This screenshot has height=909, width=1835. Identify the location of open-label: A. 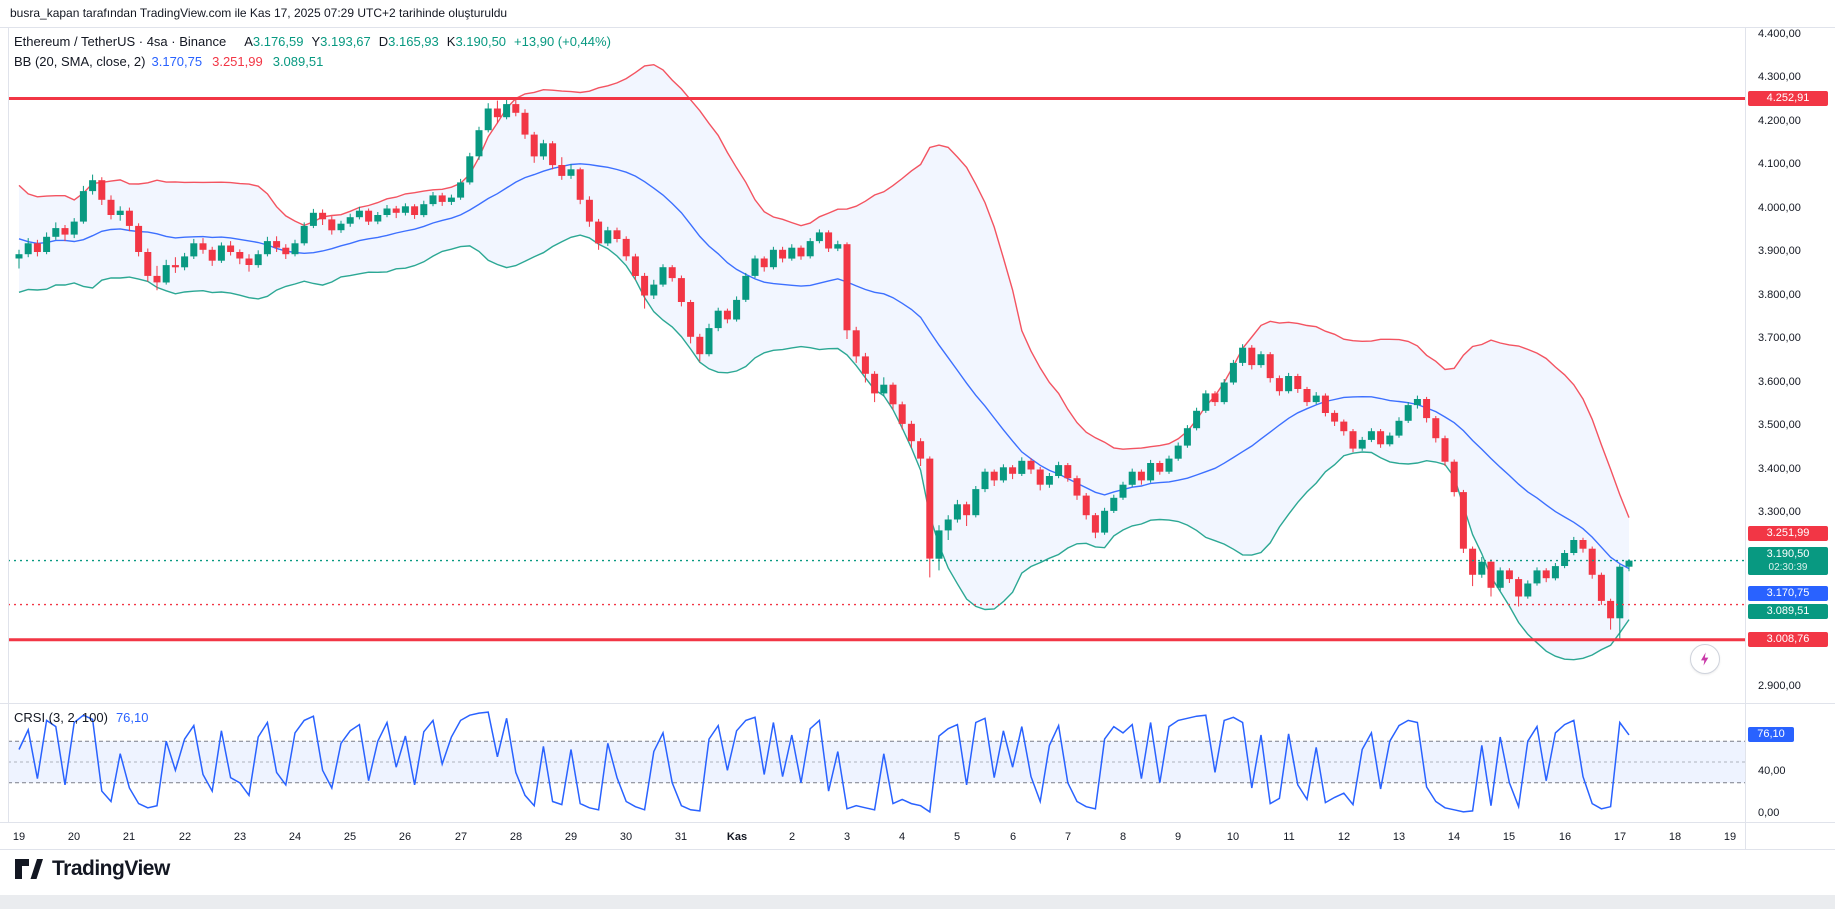
(248, 41).